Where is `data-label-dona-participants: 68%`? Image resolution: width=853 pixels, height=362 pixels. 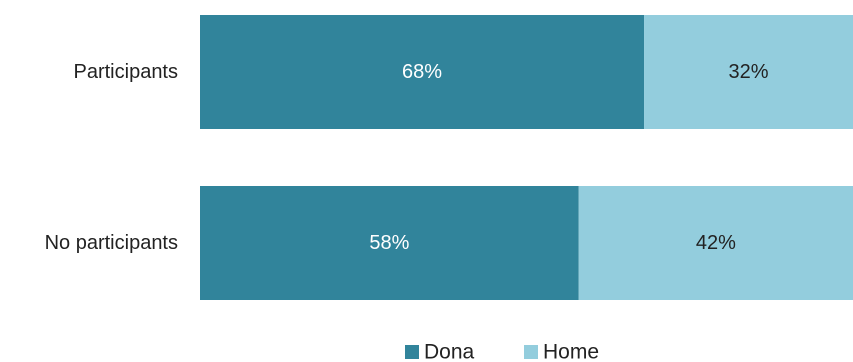
data-label-dona-participants: 68% is located at coordinates (422, 72).